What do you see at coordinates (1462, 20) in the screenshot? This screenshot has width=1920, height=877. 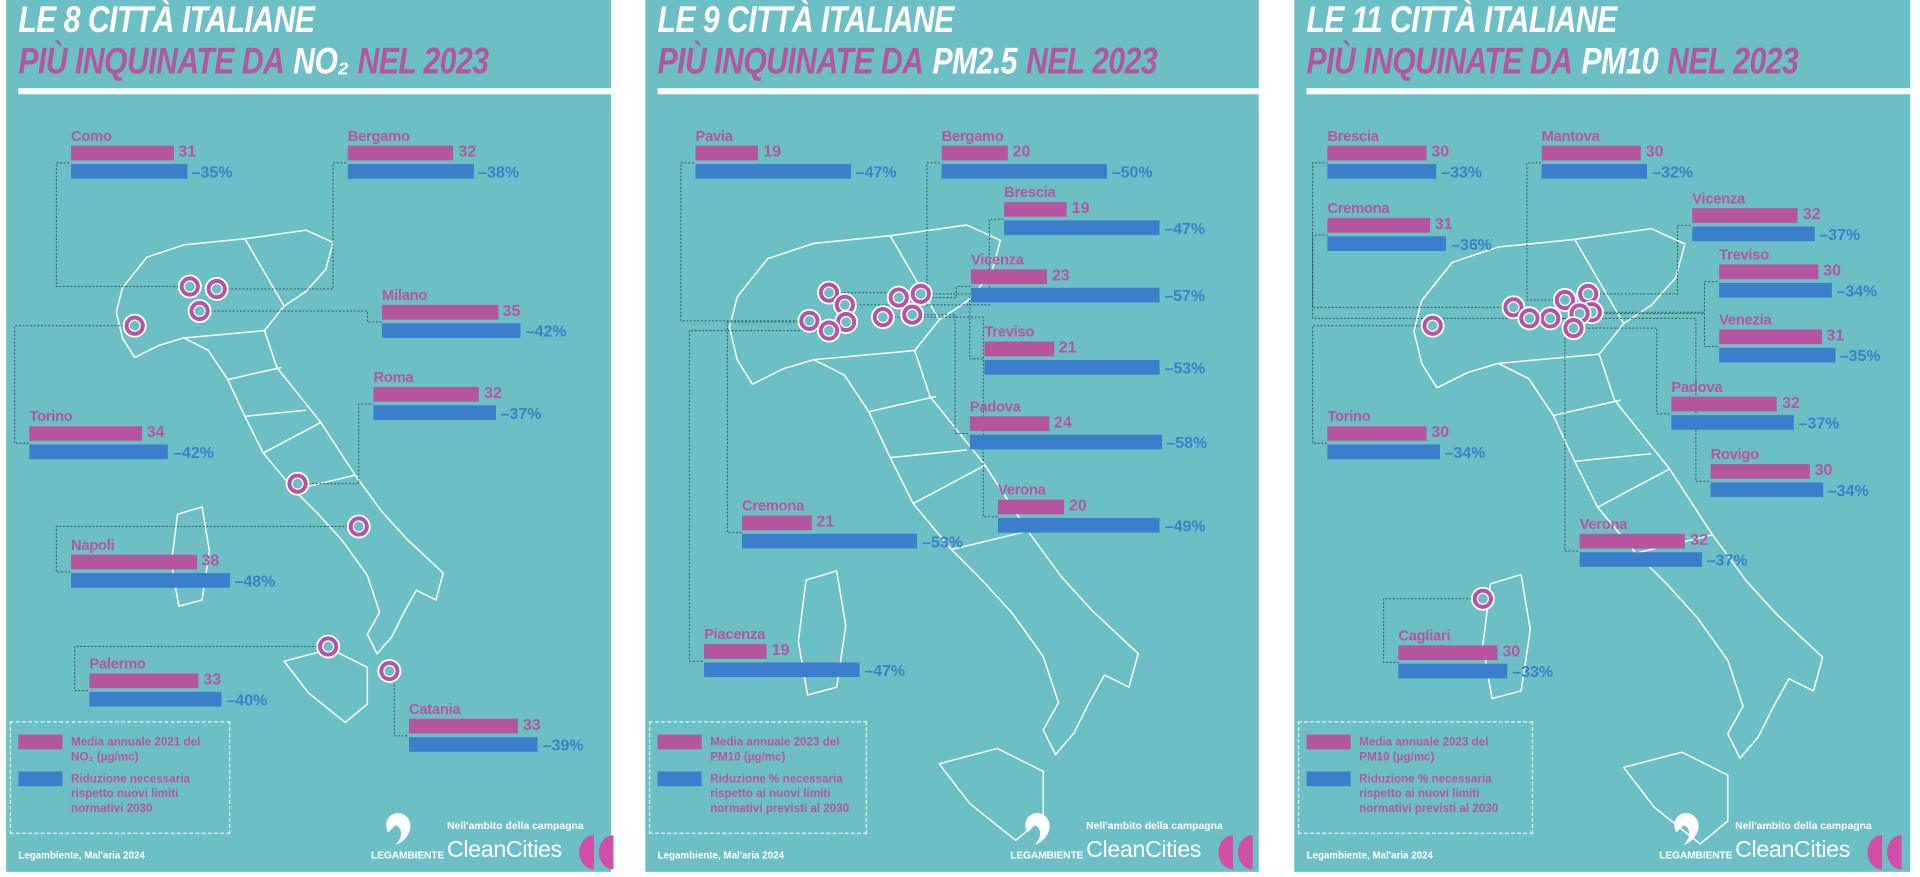 I see `title: LE 11 CITTÀ ITALIANE` at bounding box center [1462, 20].